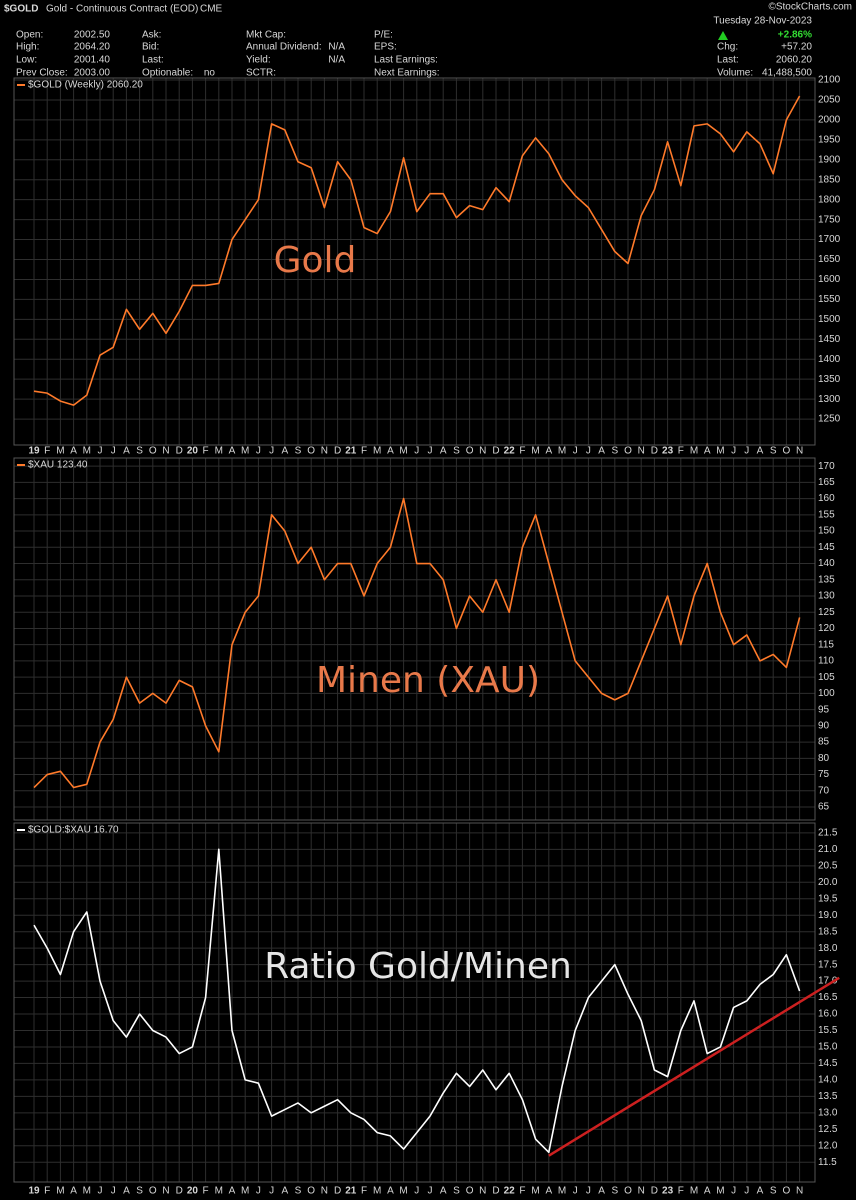 Image resolution: width=856 pixels, height=1200 pixels. Describe the element at coordinates (829, 279) in the screenshot. I see `y-tick-label: 1600` at that location.